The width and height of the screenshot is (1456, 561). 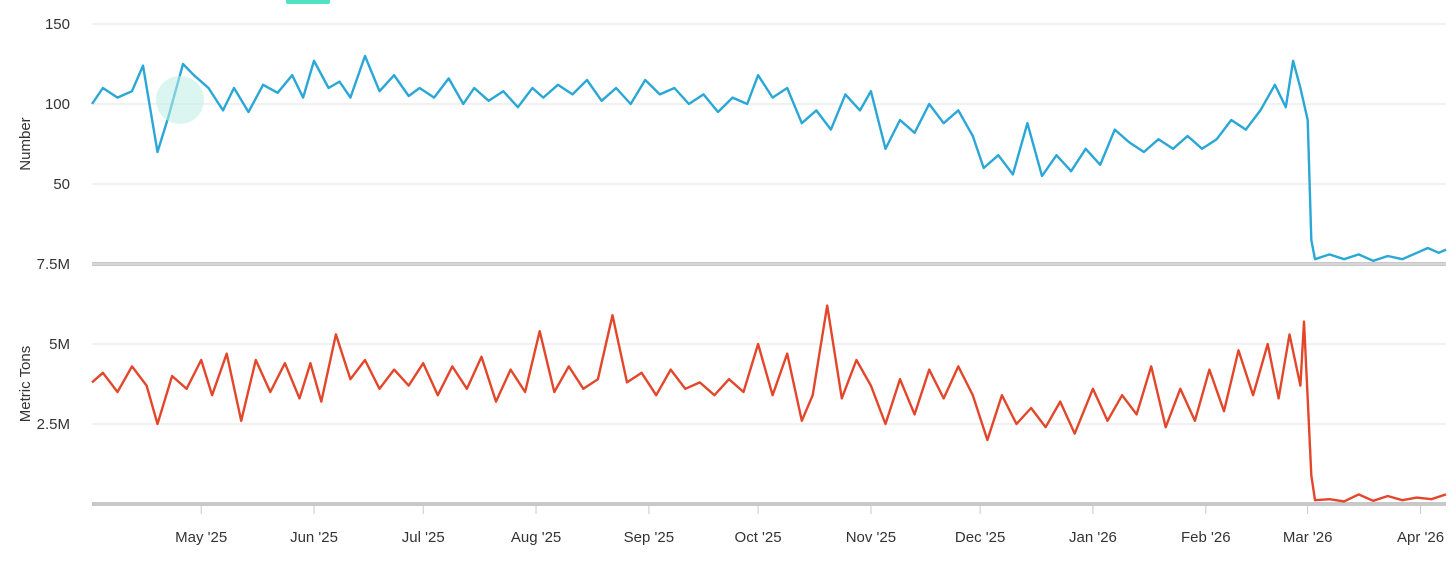 What do you see at coordinates (25, 143) in the screenshot?
I see `y-axis-title: Number` at bounding box center [25, 143].